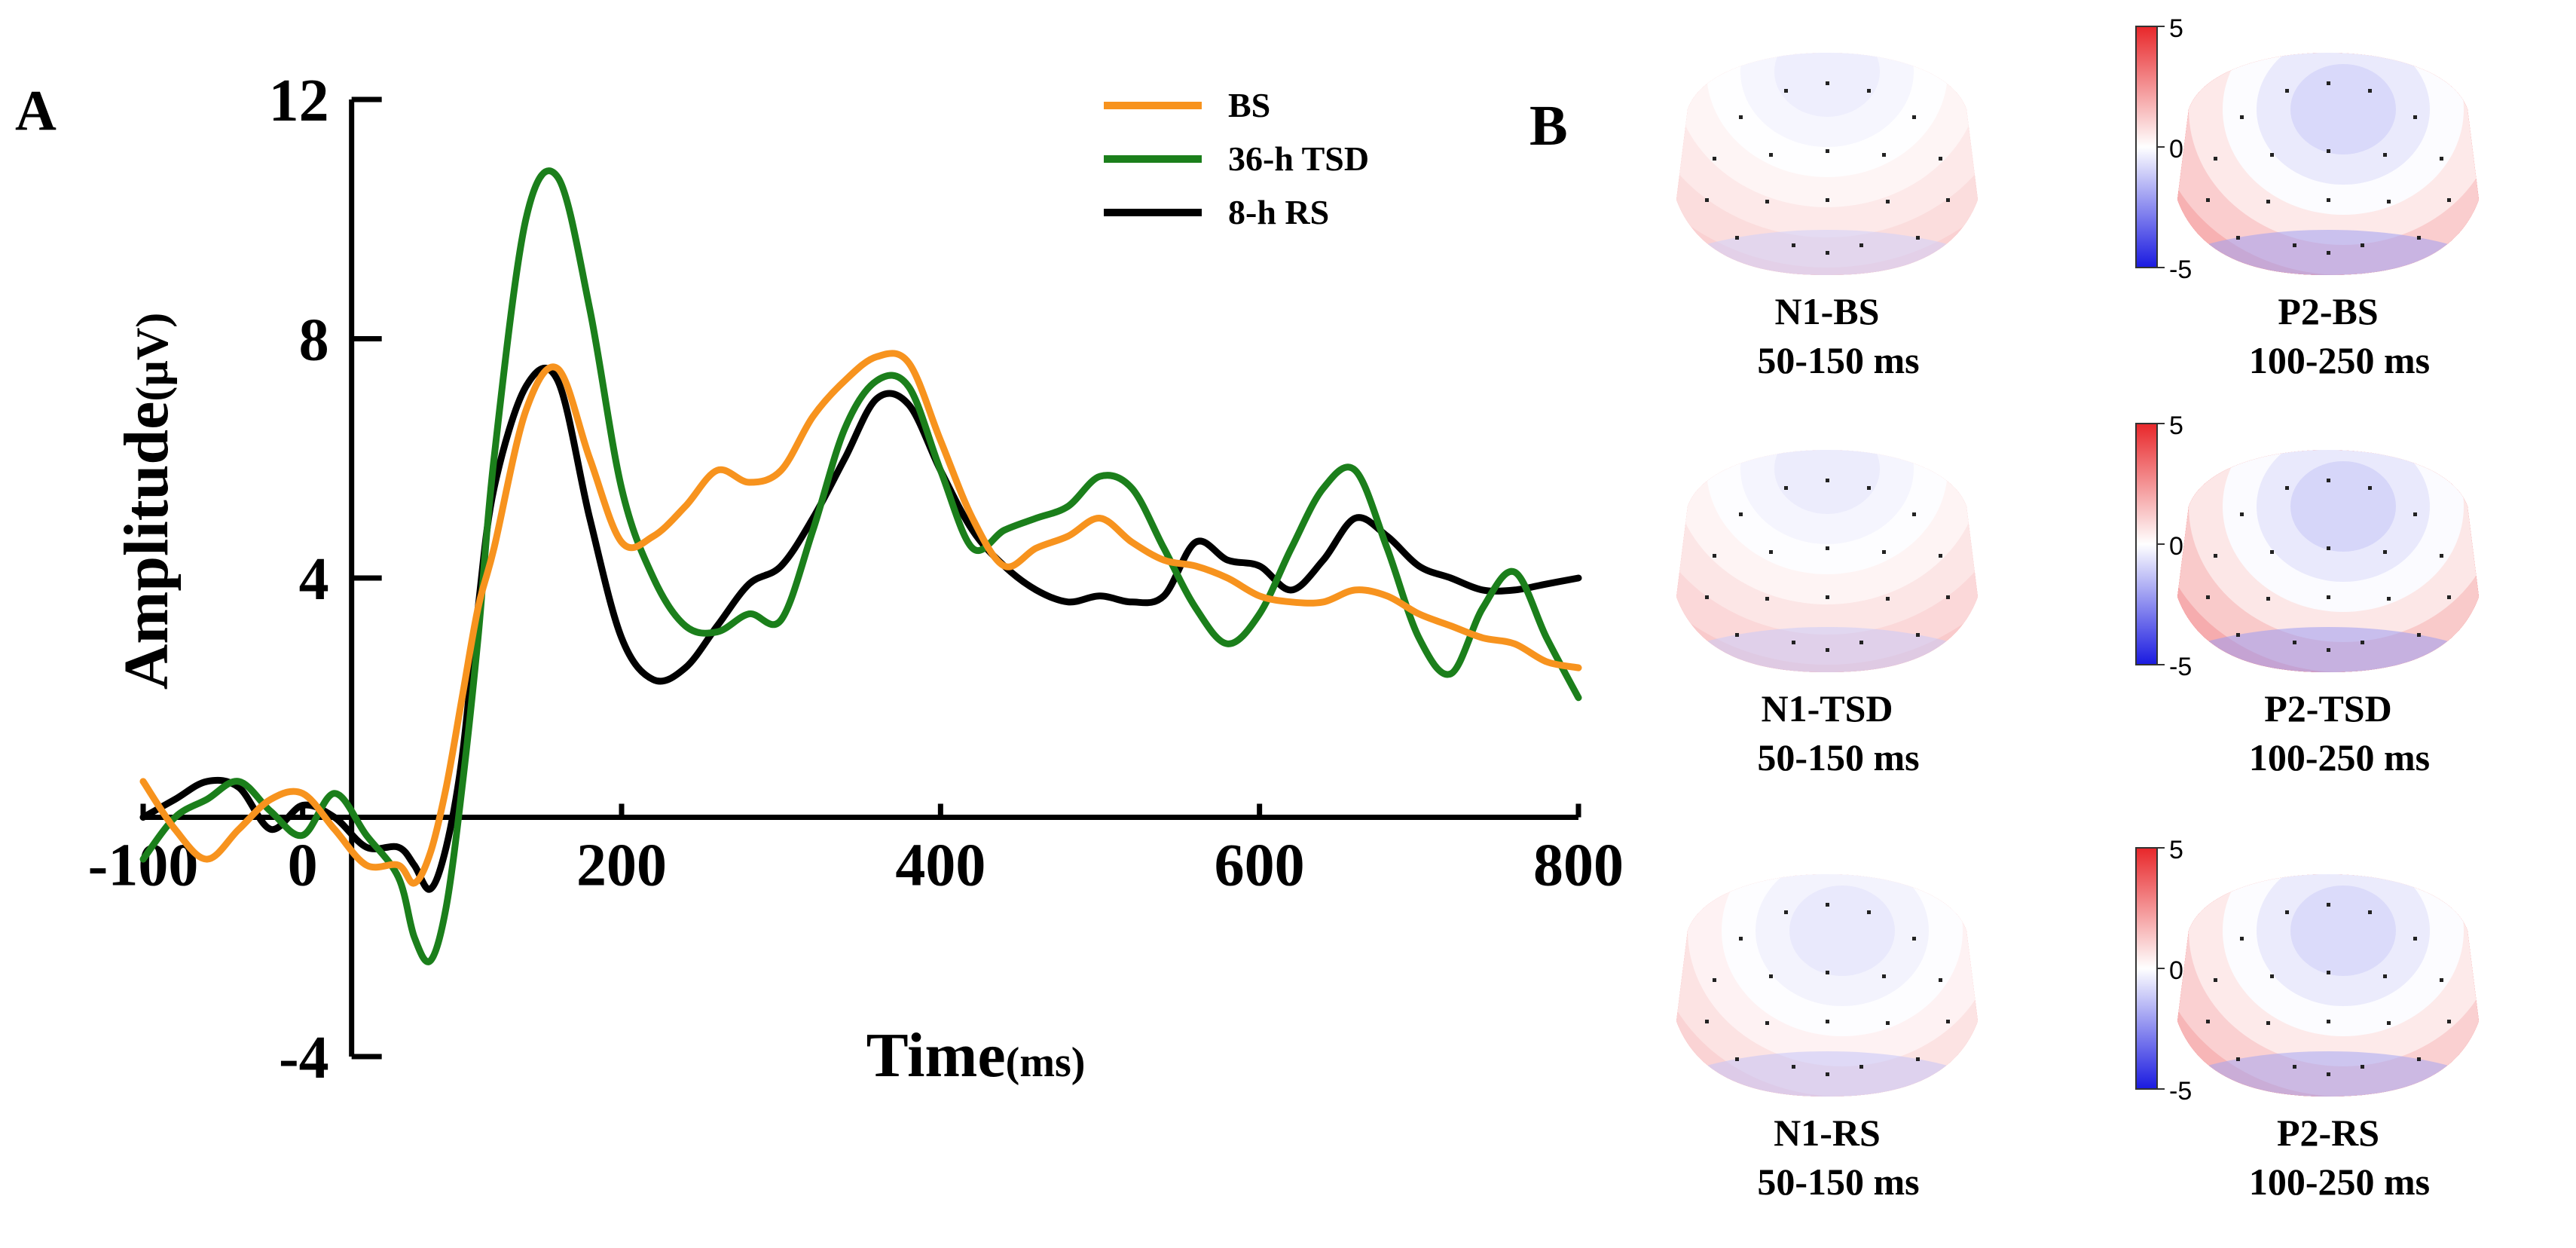  I want to click on x-axis-title: Time(ms), so click(976, 1055).